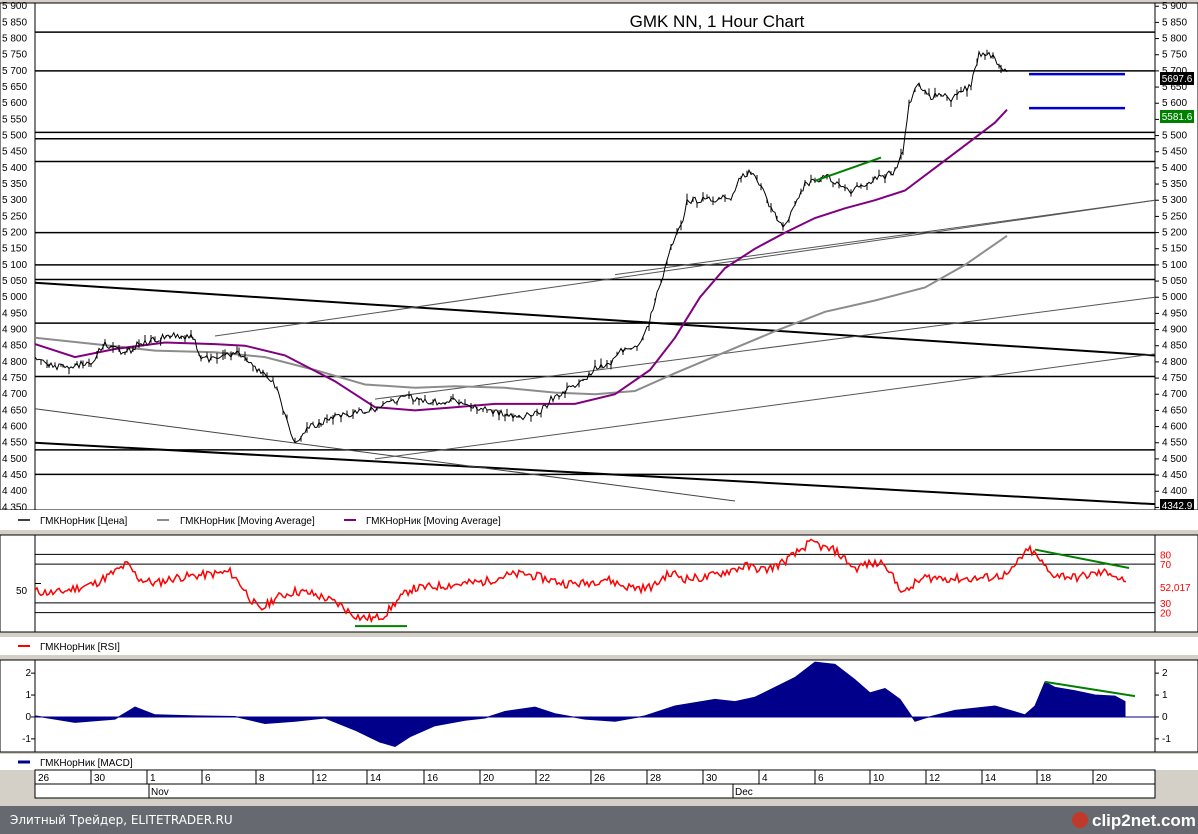 This screenshot has height=834, width=1198. What do you see at coordinates (14, 55) in the screenshot?
I see `price-tick-label-left: 5 750` at bounding box center [14, 55].